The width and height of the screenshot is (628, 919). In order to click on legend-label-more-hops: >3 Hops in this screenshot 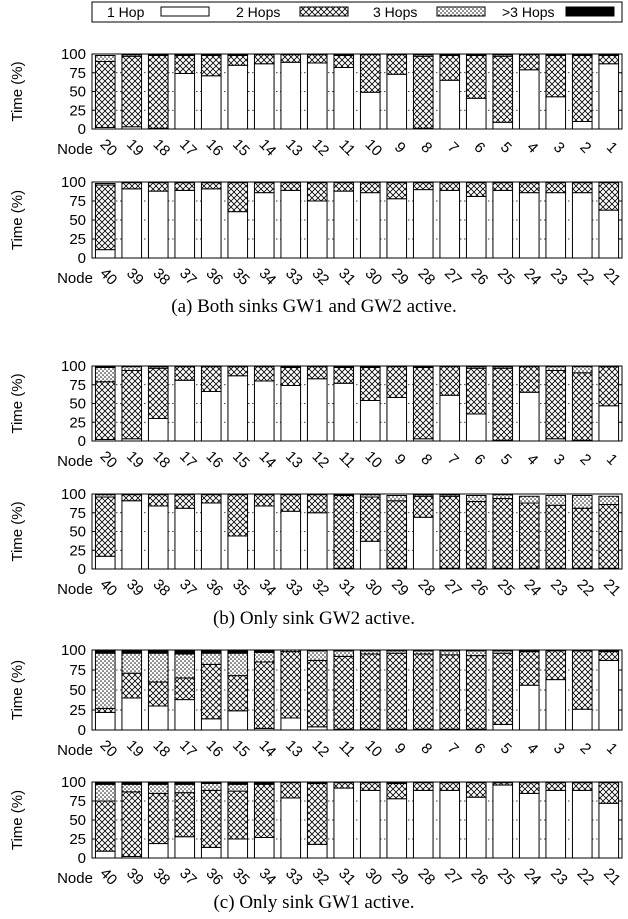, I will do `click(528, 12)`.